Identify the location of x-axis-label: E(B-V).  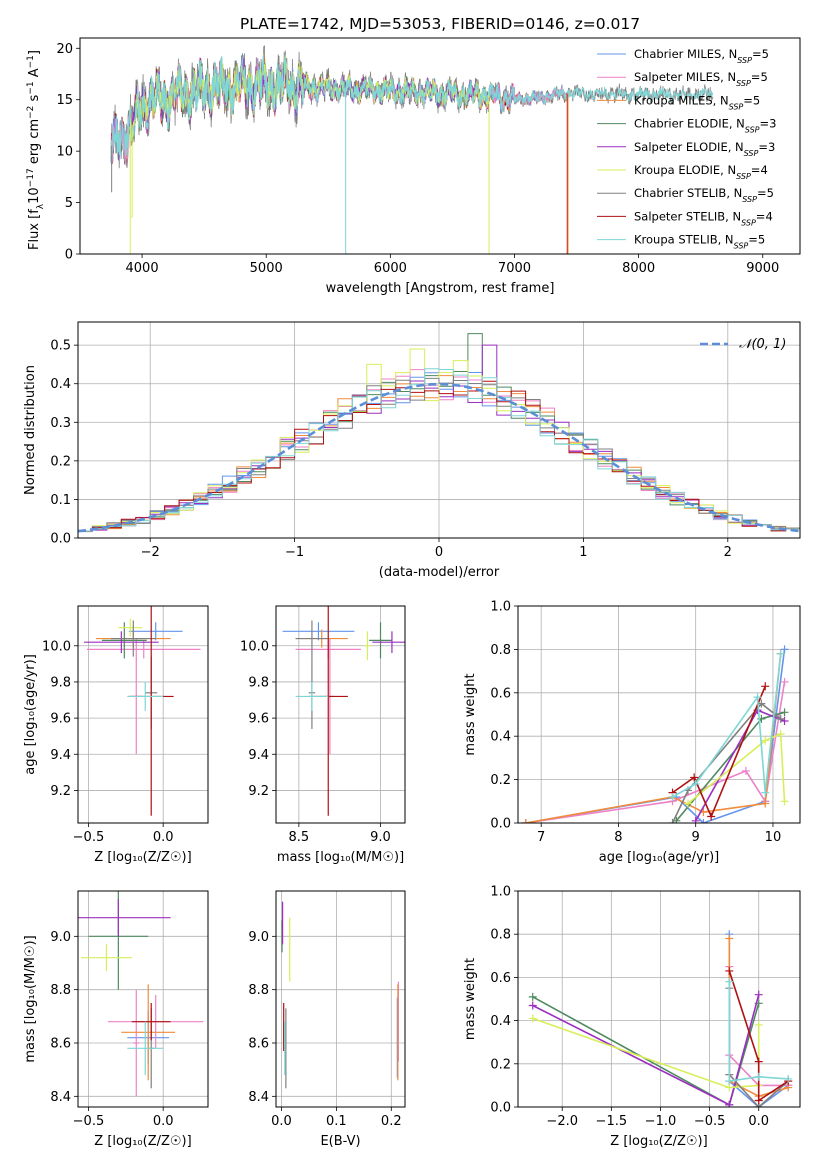
(340, 1141).